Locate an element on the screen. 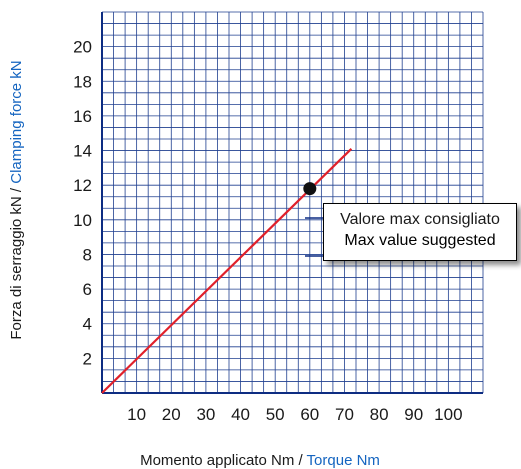  y-tick-label: 20 is located at coordinates (82, 47).